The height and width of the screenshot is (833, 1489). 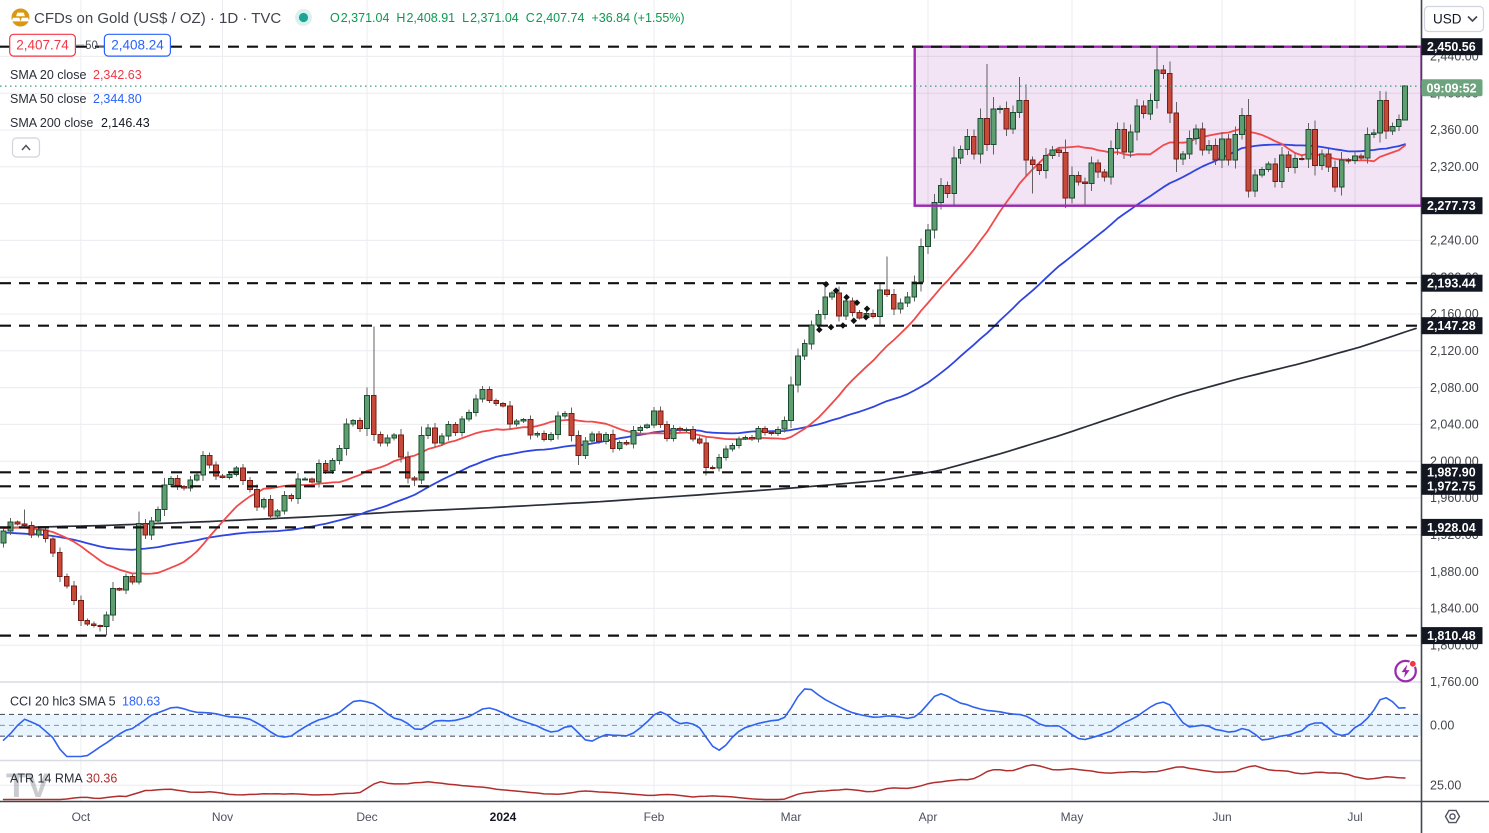 I want to click on svg-text: 2,320.00, so click(x=1454, y=167).